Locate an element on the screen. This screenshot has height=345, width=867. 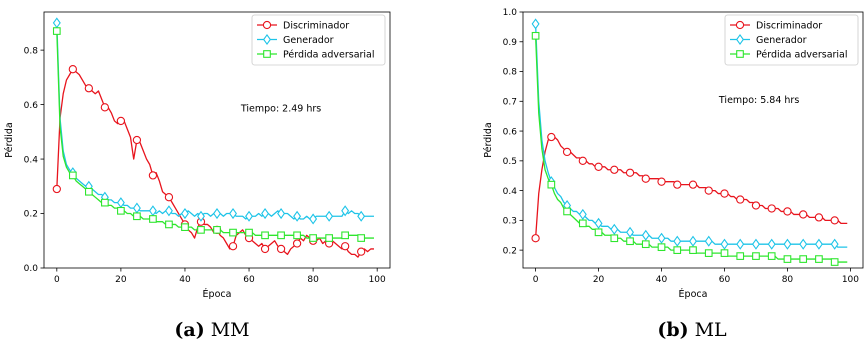
legend-label: Generador is located at coordinates (308, 40).